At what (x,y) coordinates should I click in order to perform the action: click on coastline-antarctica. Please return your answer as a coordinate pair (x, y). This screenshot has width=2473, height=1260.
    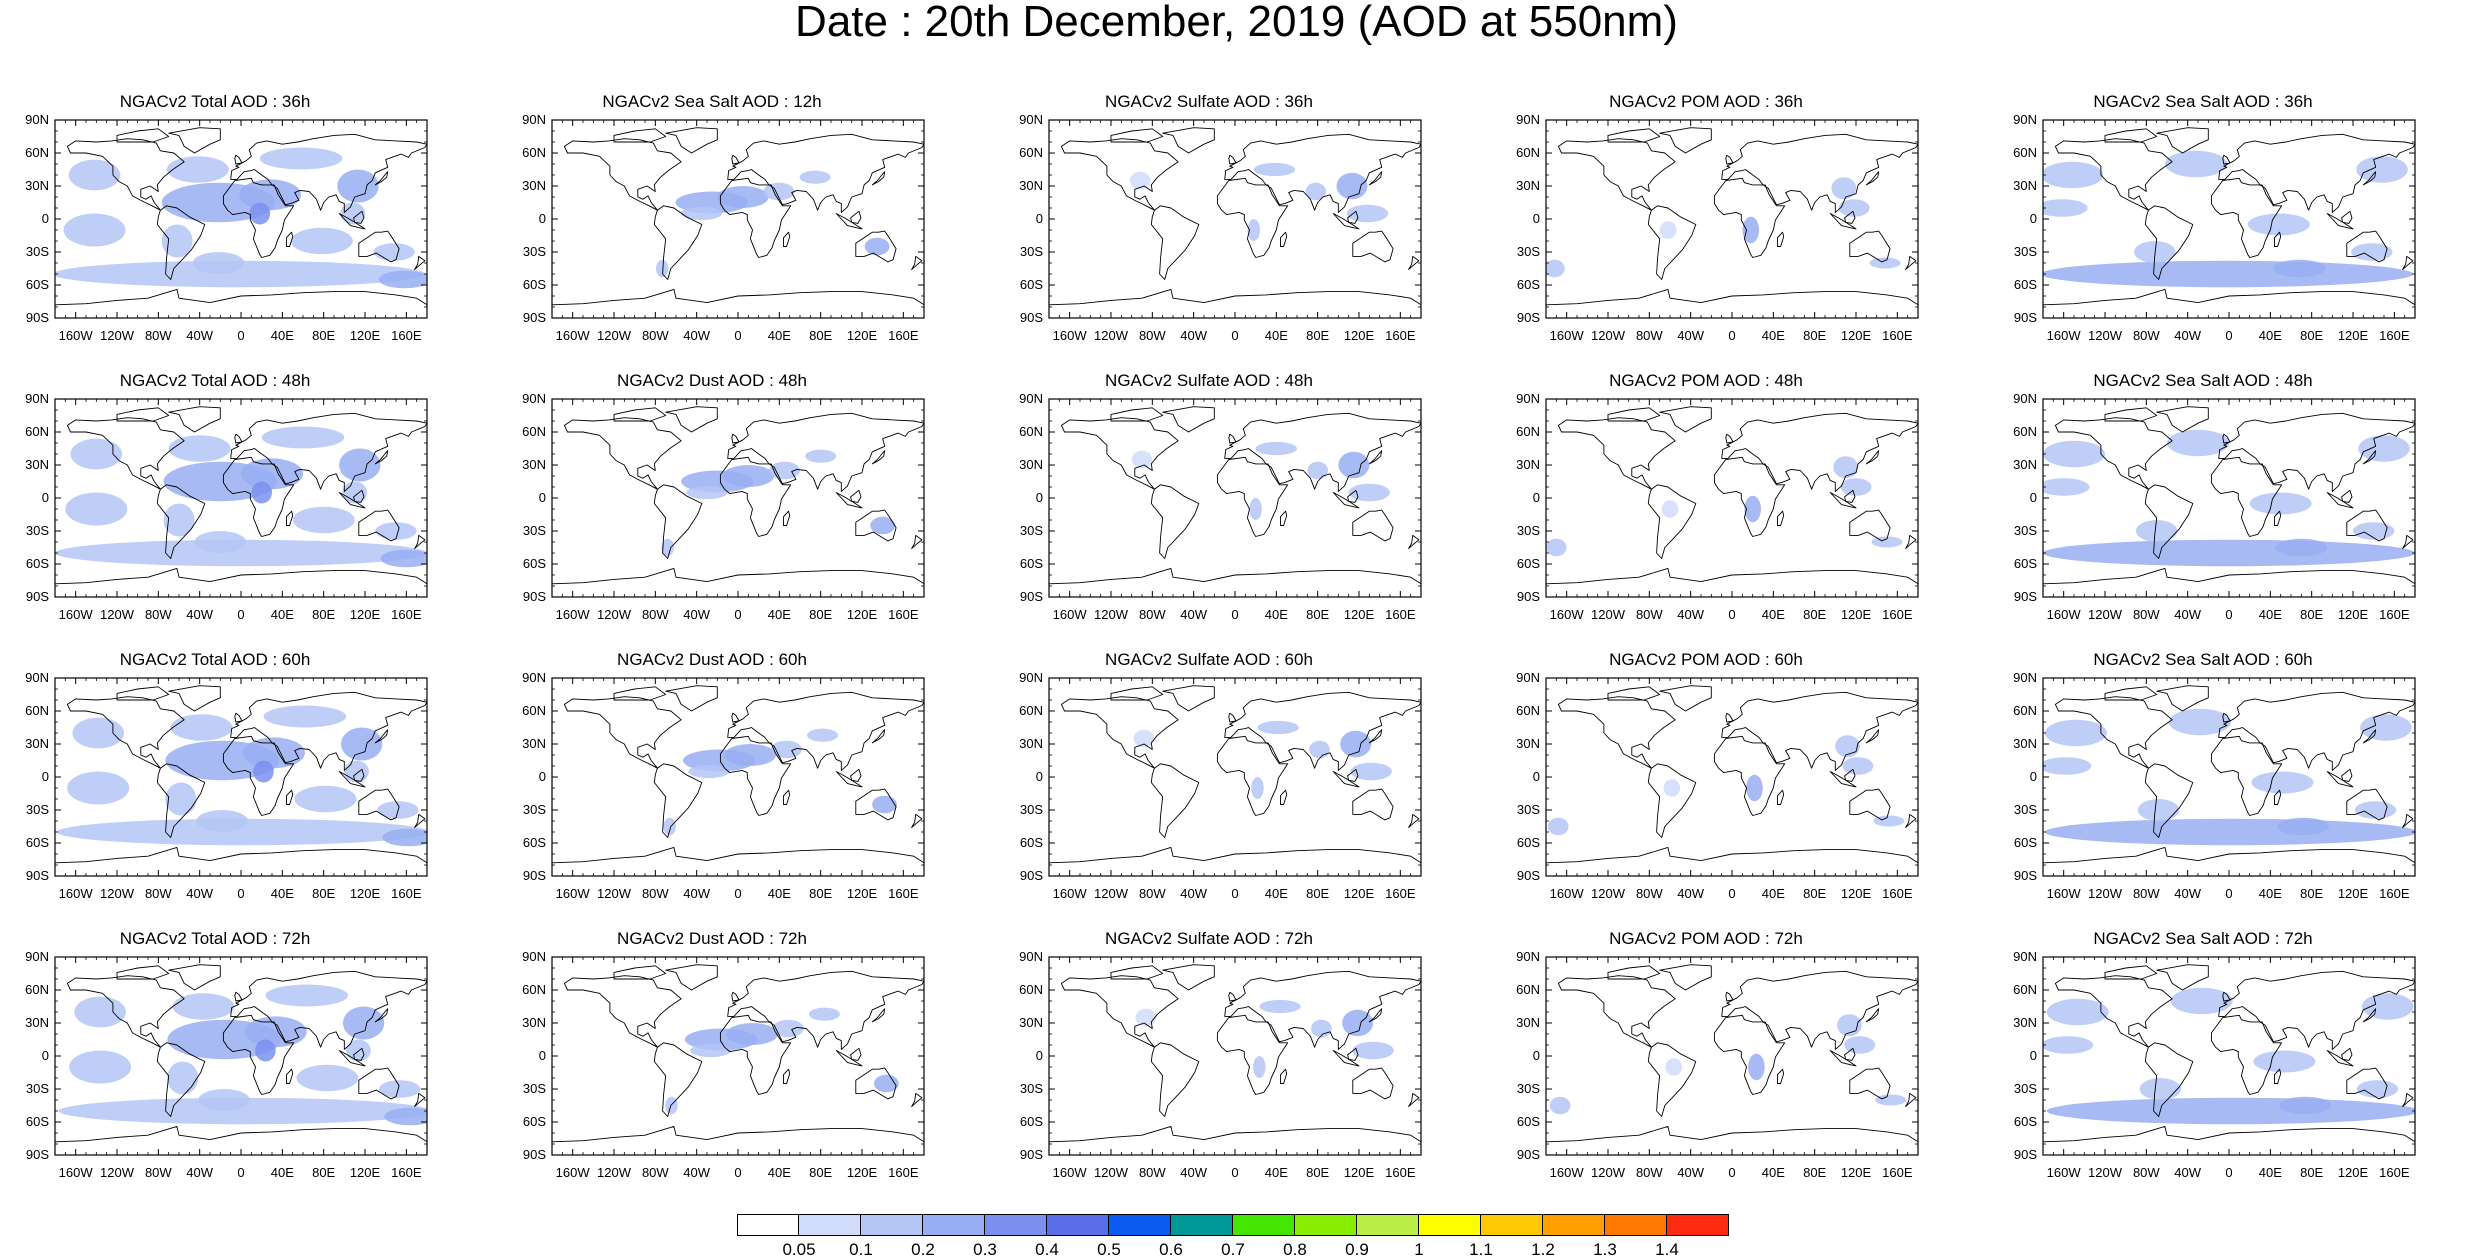
    Looking at the image, I should click on (738, 303).